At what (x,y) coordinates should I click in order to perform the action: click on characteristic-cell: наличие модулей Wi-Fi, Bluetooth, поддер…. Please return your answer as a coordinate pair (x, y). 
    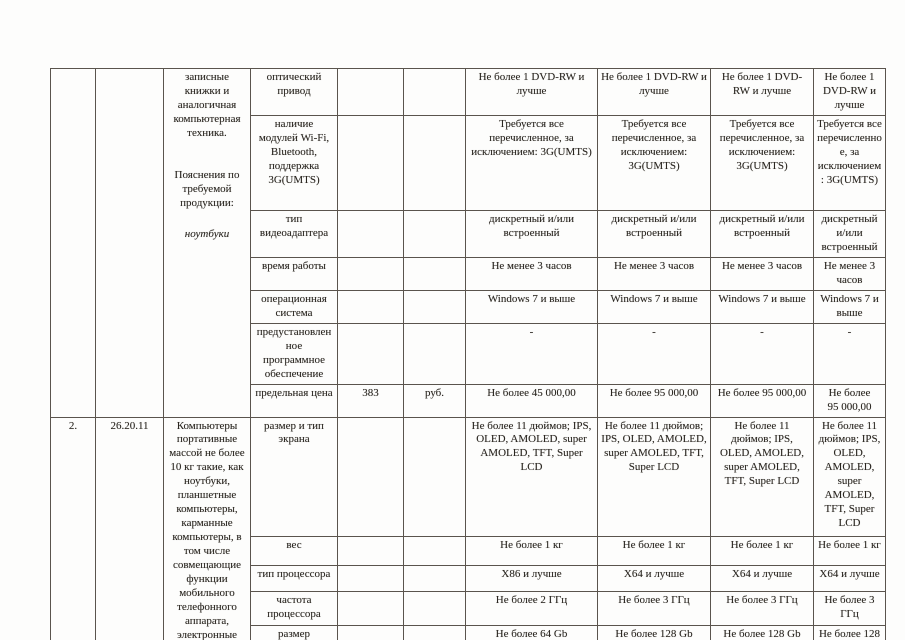
    Looking at the image, I should click on (294, 162).